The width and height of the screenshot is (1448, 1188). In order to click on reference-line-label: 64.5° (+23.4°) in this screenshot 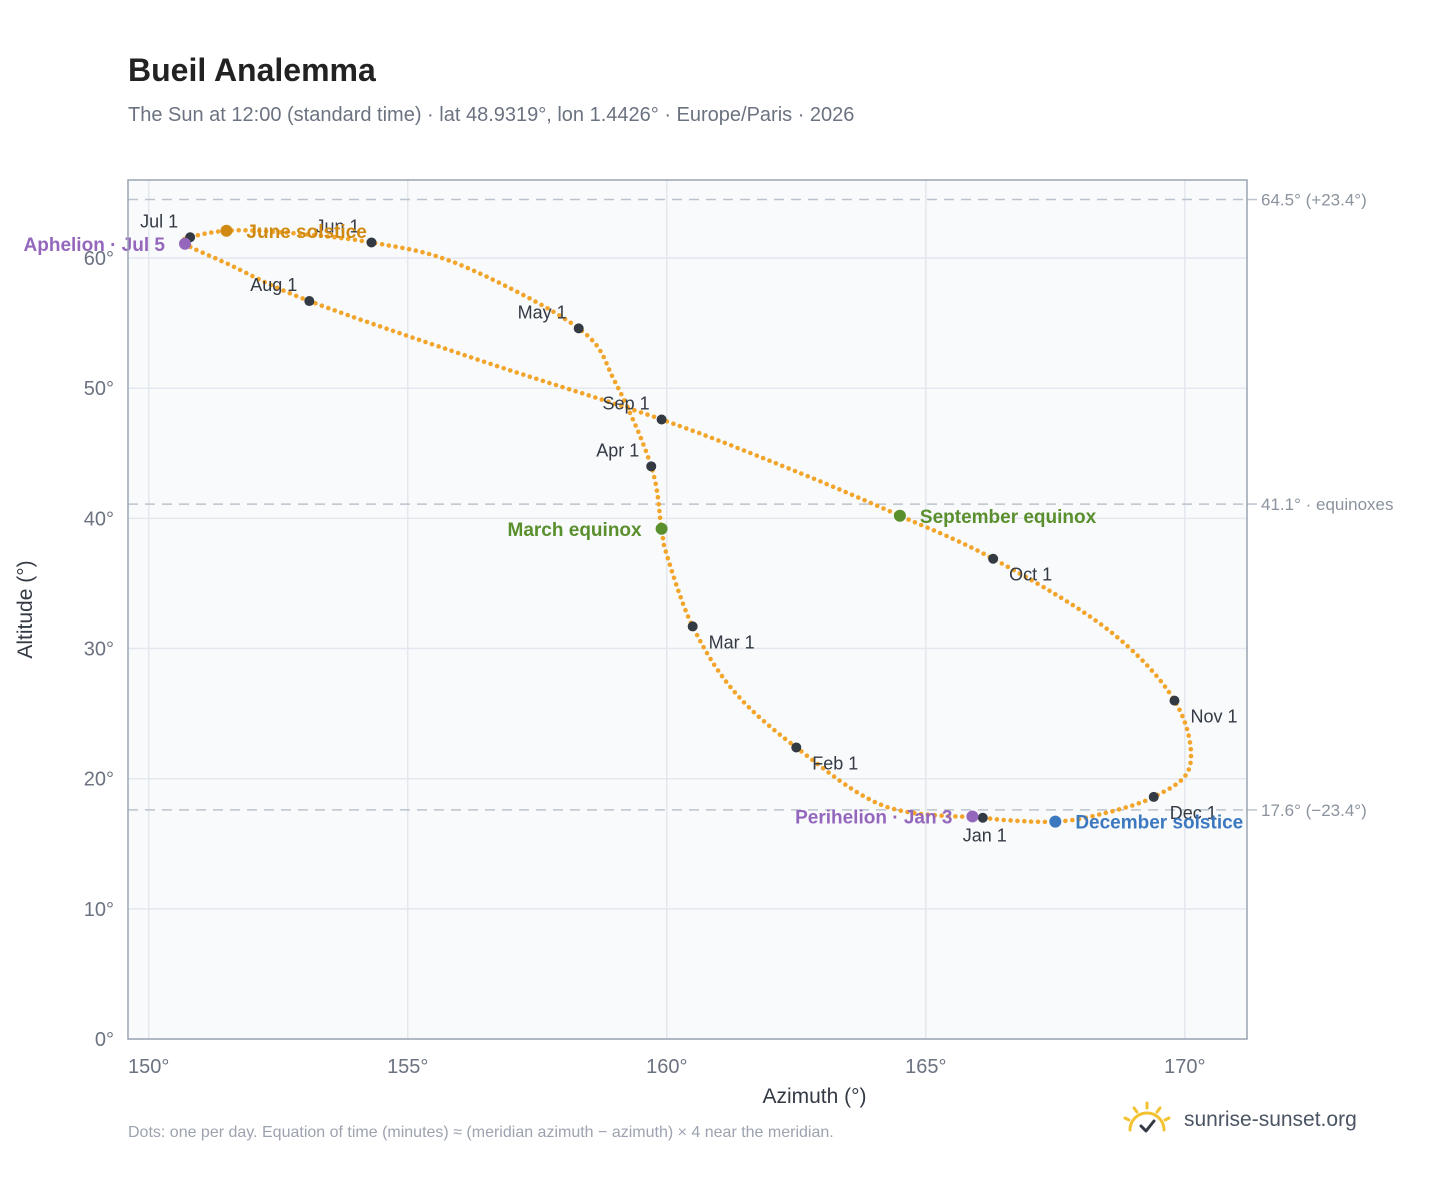, I will do `click(1314, 200)`.